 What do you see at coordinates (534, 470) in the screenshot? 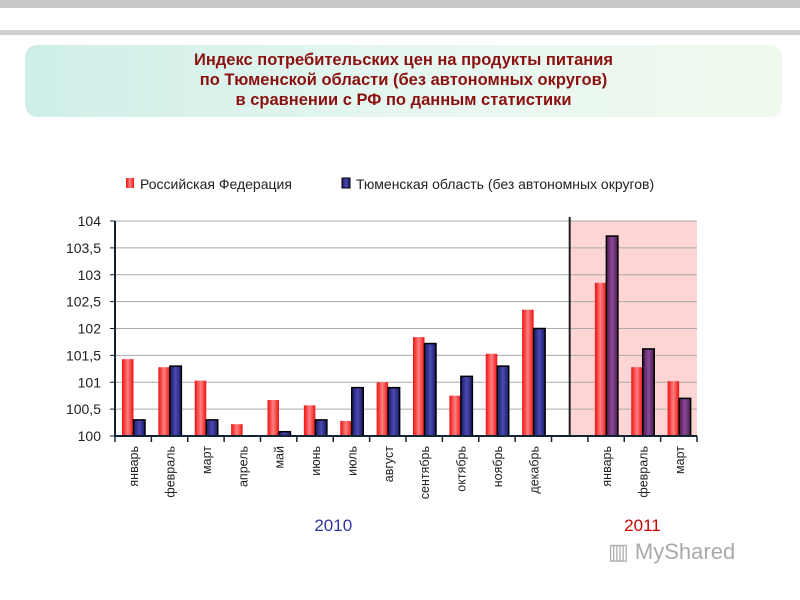
I see `x-tick-label: декабрь` at bounding box center [534, 470].